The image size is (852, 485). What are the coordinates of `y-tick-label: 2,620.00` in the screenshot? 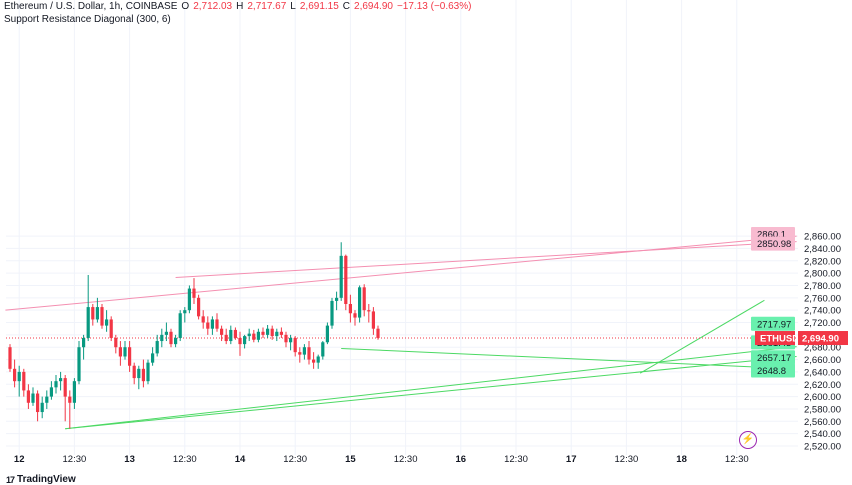 It's located at (822, 385).